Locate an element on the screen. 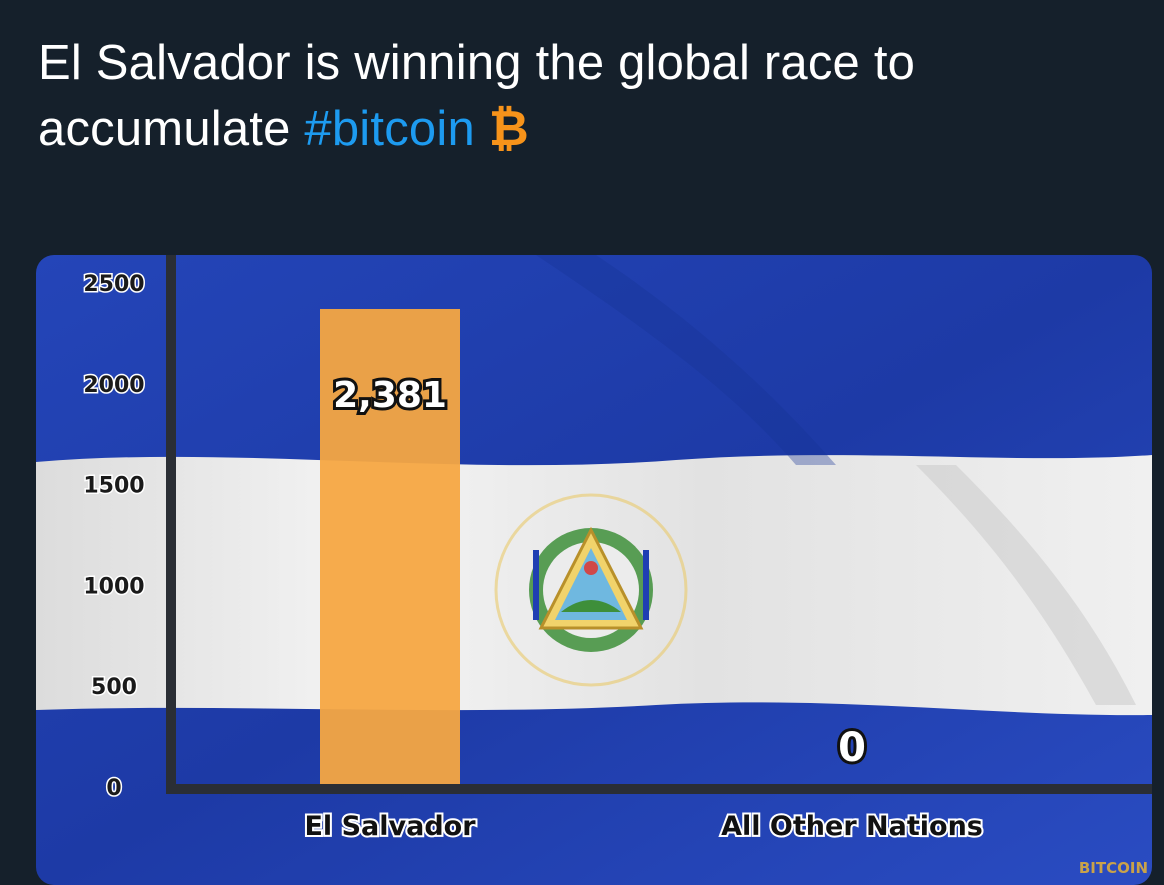  y-tick-label: 1500 is located at coordinates (113, 486).